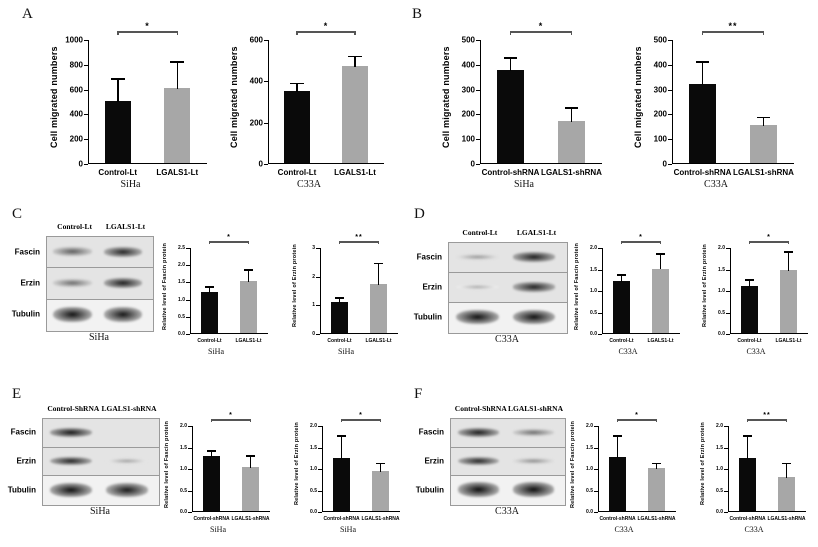 This screenshot has width=818, height=547. Describe the element at coordinates (313, 447) in the screenshot. I see `y-axis-tick-label: 1.5` at that location.